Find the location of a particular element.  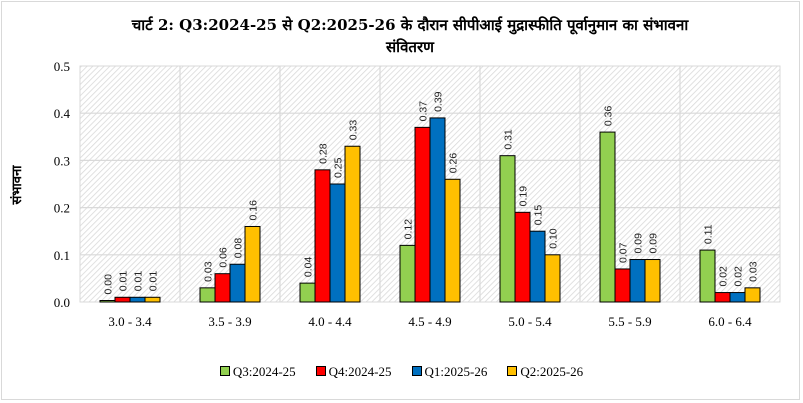

y-tick-label: 0.3 is located at coordinates (62, 160).